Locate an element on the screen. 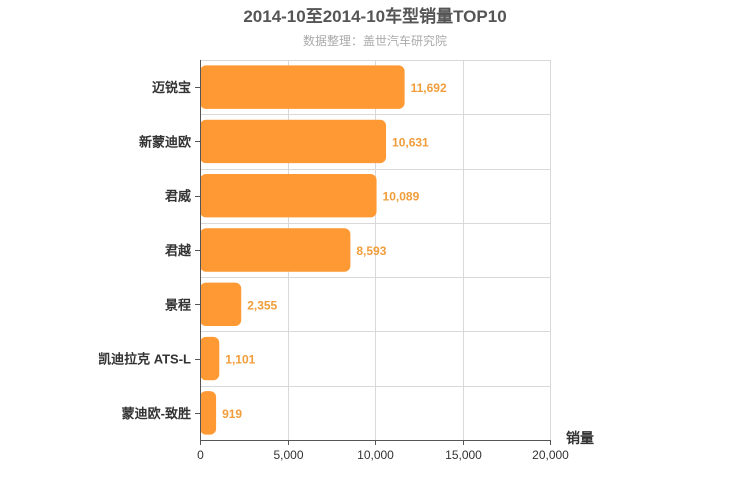 The image size is (750, 500). chart-subtitle: 数据整理：盖世汽车研究院 is located at coordinates (375, 40).